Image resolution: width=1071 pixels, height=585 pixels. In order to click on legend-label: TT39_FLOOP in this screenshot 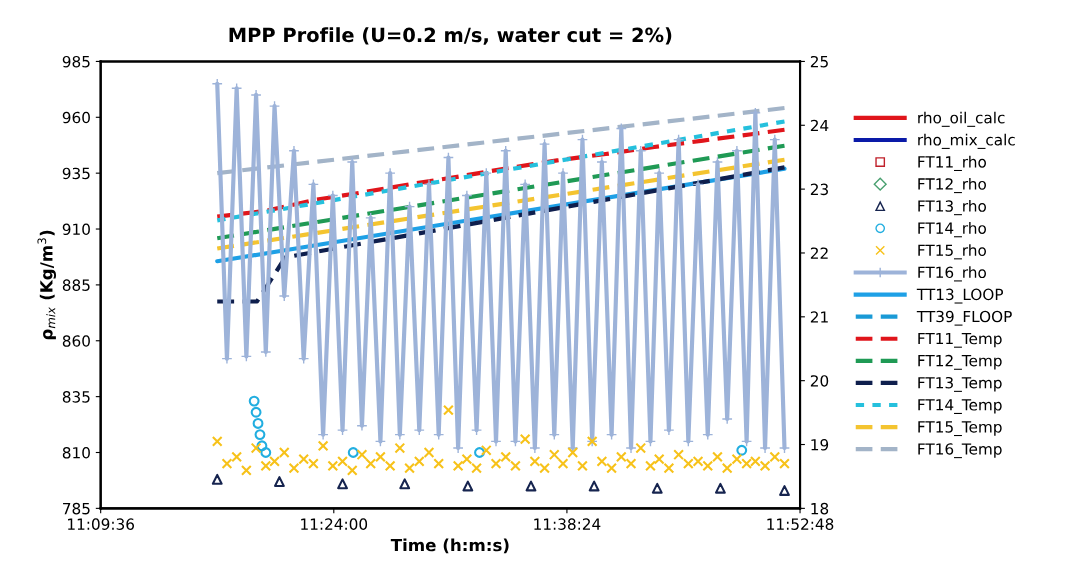, I will do `click(964, 318)`.